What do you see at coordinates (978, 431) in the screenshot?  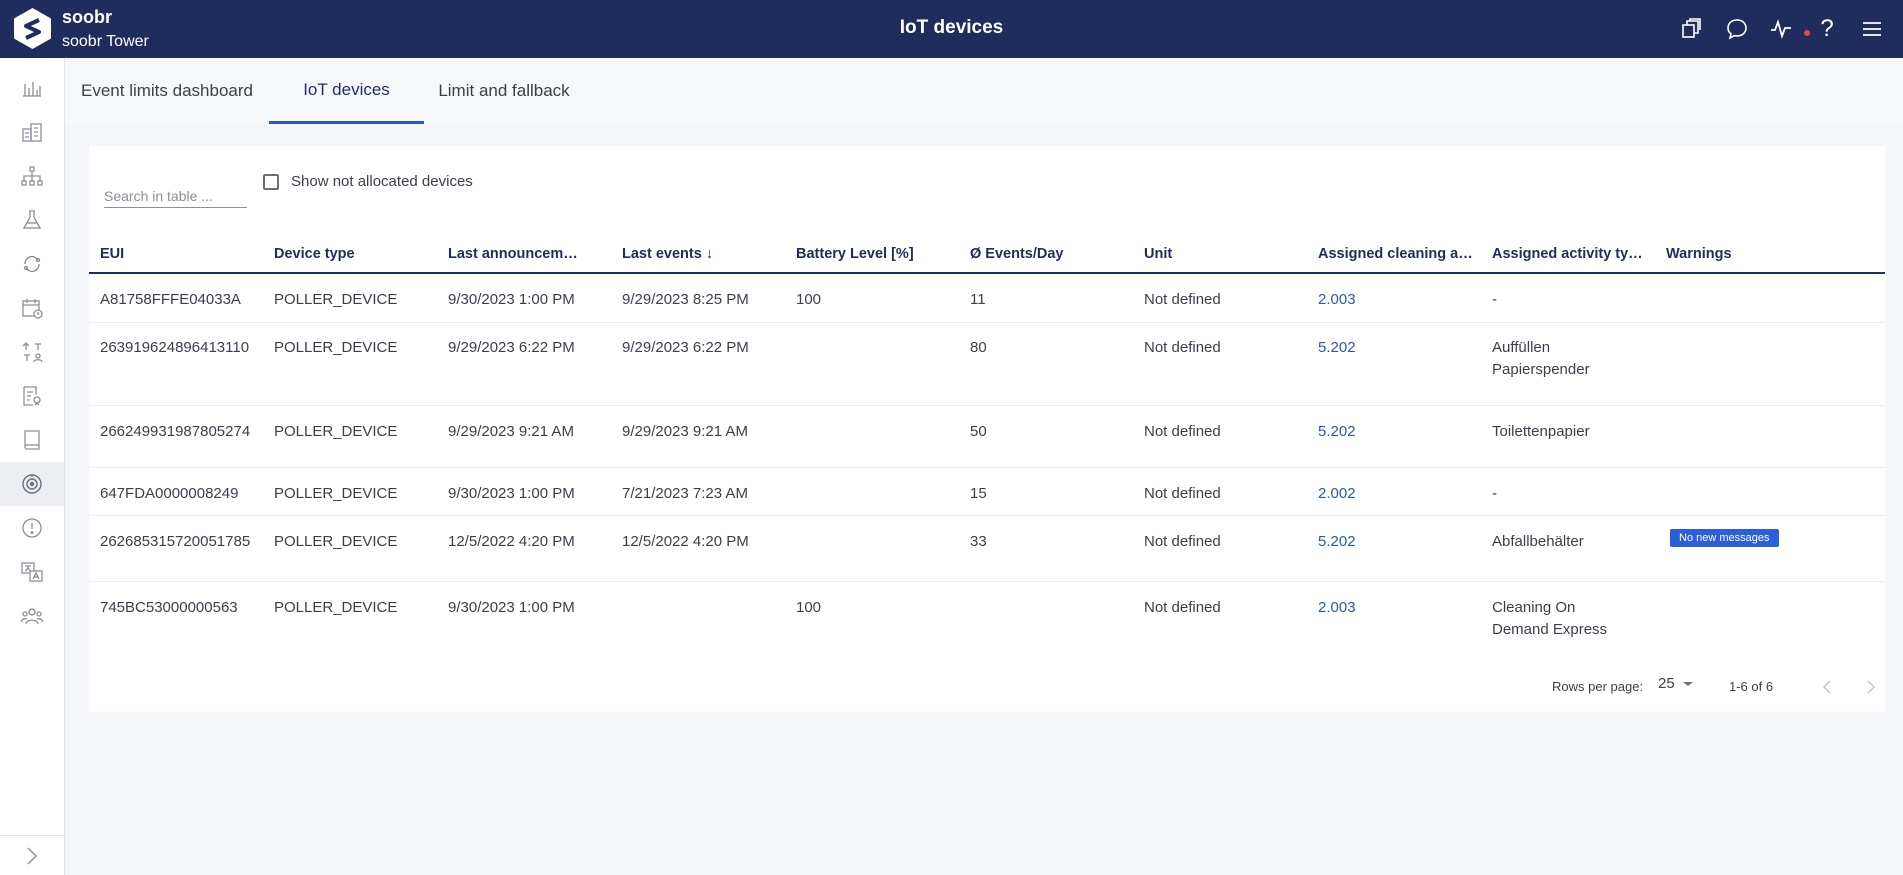 I see `cell-events-per-day: 50` at bounding box center [978, 431].